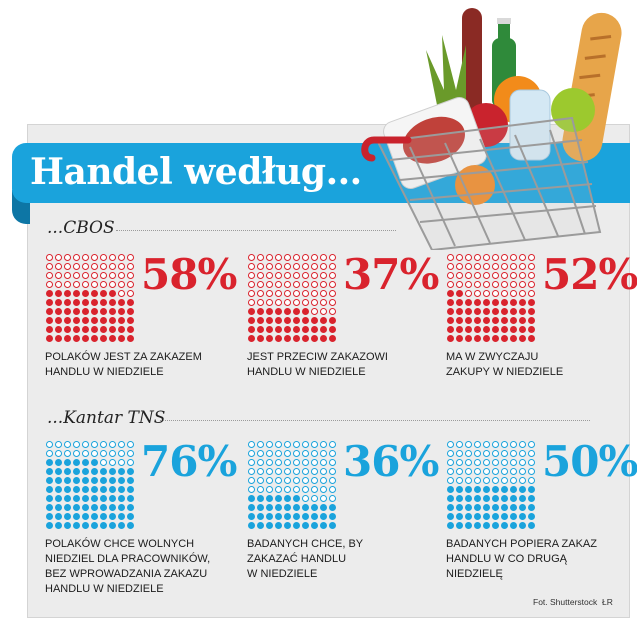 This screenshot has width=637, height=623. What do you see at coordinates (505, 372) in the screenshot?
I see `description-line: ZAKUPY W NIEDZIELE` at bounding box center [505, 372].